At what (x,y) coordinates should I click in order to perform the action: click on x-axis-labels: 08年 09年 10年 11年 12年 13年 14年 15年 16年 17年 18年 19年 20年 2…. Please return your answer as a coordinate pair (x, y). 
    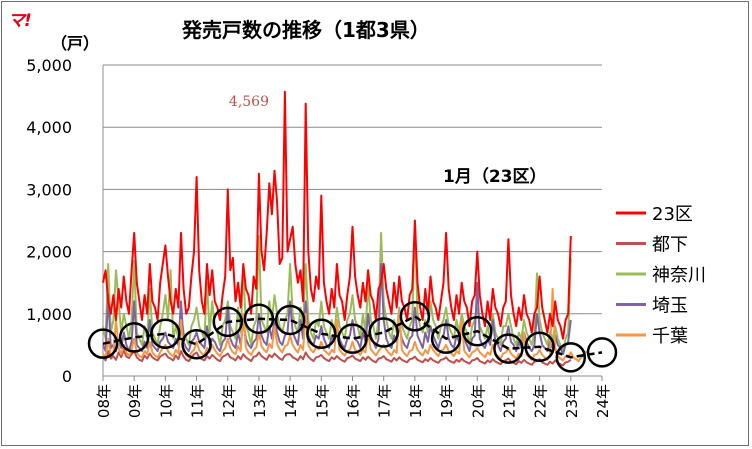
    Looking at the image, I should click on (353, 401).